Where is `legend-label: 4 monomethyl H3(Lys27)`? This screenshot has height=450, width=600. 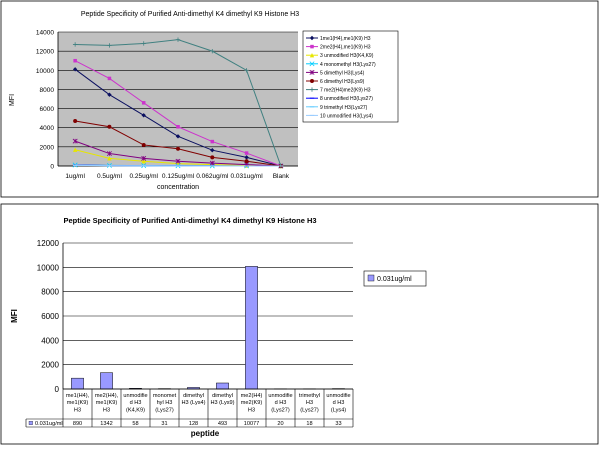
legend-label: 4 monomethyl H3(Lys27) is located at coordinates (348, 65).